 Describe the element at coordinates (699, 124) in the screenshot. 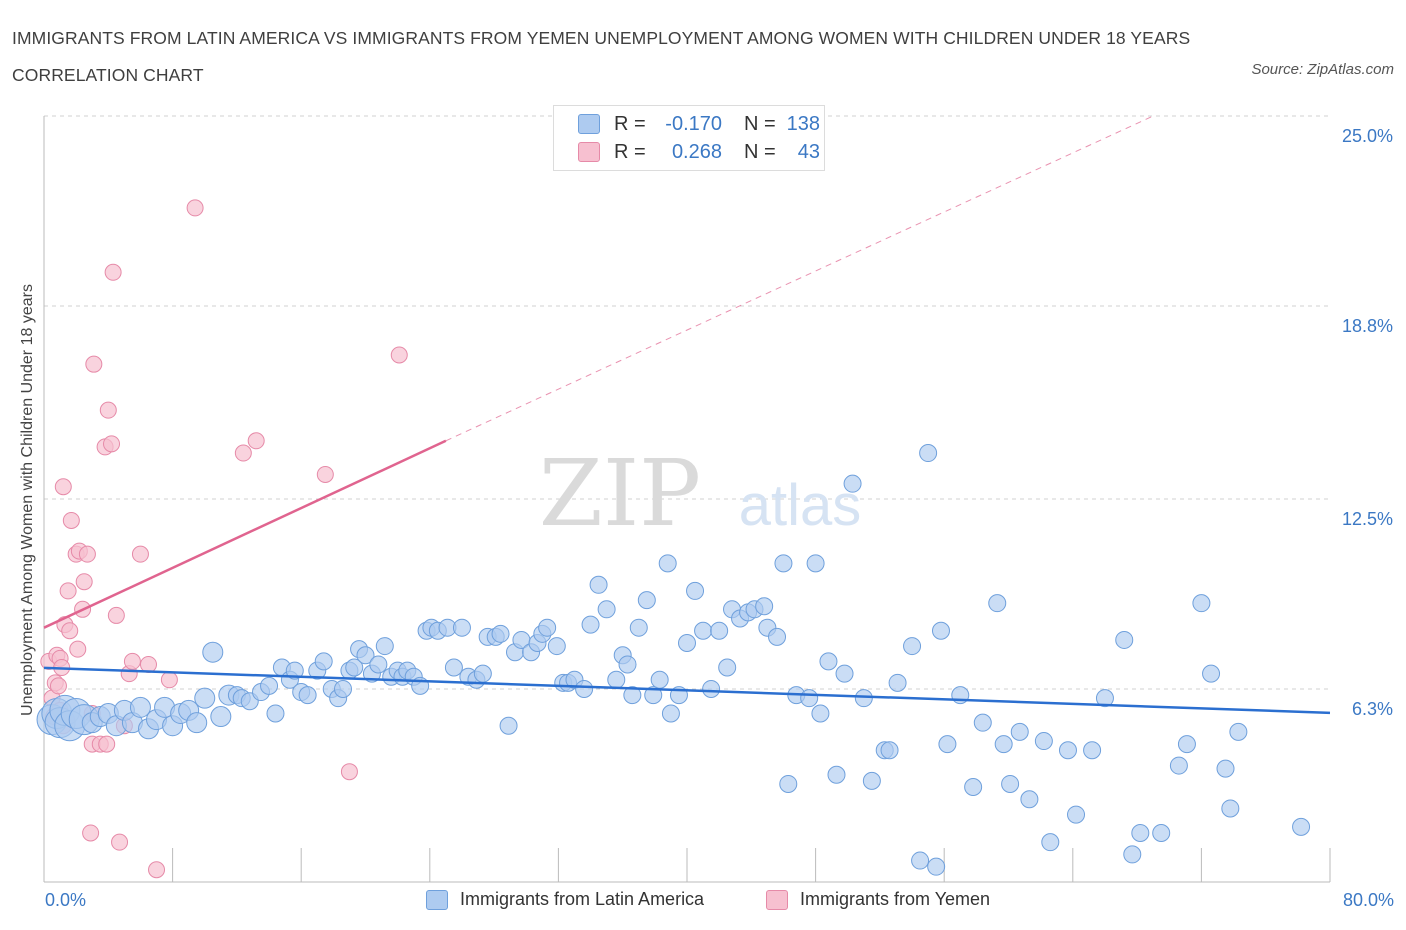

I see `legend-row-latin-america: R = -0.170 N = 138` at that location.